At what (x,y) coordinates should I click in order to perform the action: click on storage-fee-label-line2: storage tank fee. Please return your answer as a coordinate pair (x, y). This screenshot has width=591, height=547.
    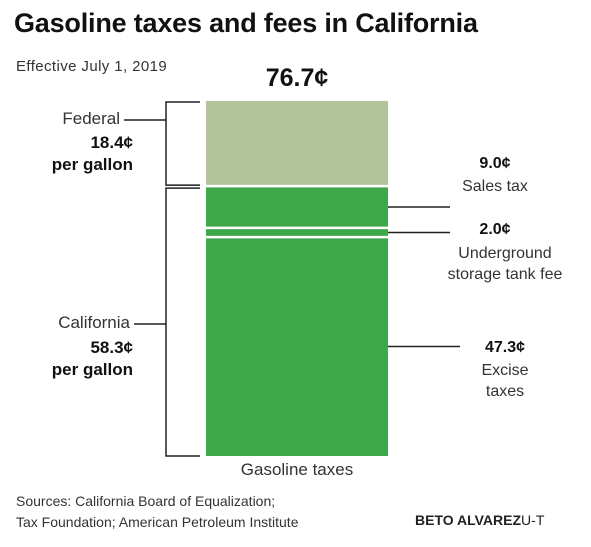
    Looking at the image, I should click on (505, 274).